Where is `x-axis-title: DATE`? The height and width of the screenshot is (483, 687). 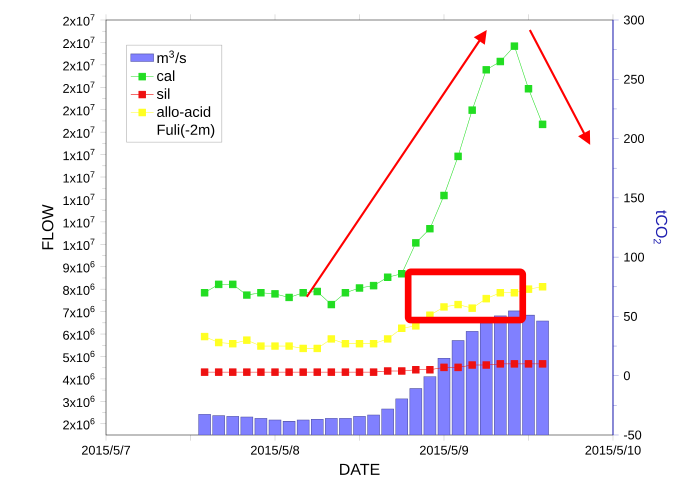 x-axis-title: DATE is located at coordinates (360, 469).